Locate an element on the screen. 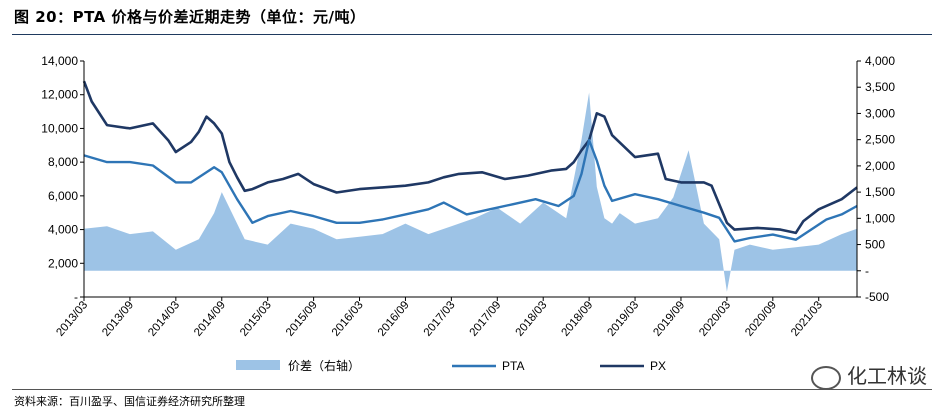 The height and width of the screenshot is (418, 941). right-tick-label: -500 is located at coordinates (877, 297).